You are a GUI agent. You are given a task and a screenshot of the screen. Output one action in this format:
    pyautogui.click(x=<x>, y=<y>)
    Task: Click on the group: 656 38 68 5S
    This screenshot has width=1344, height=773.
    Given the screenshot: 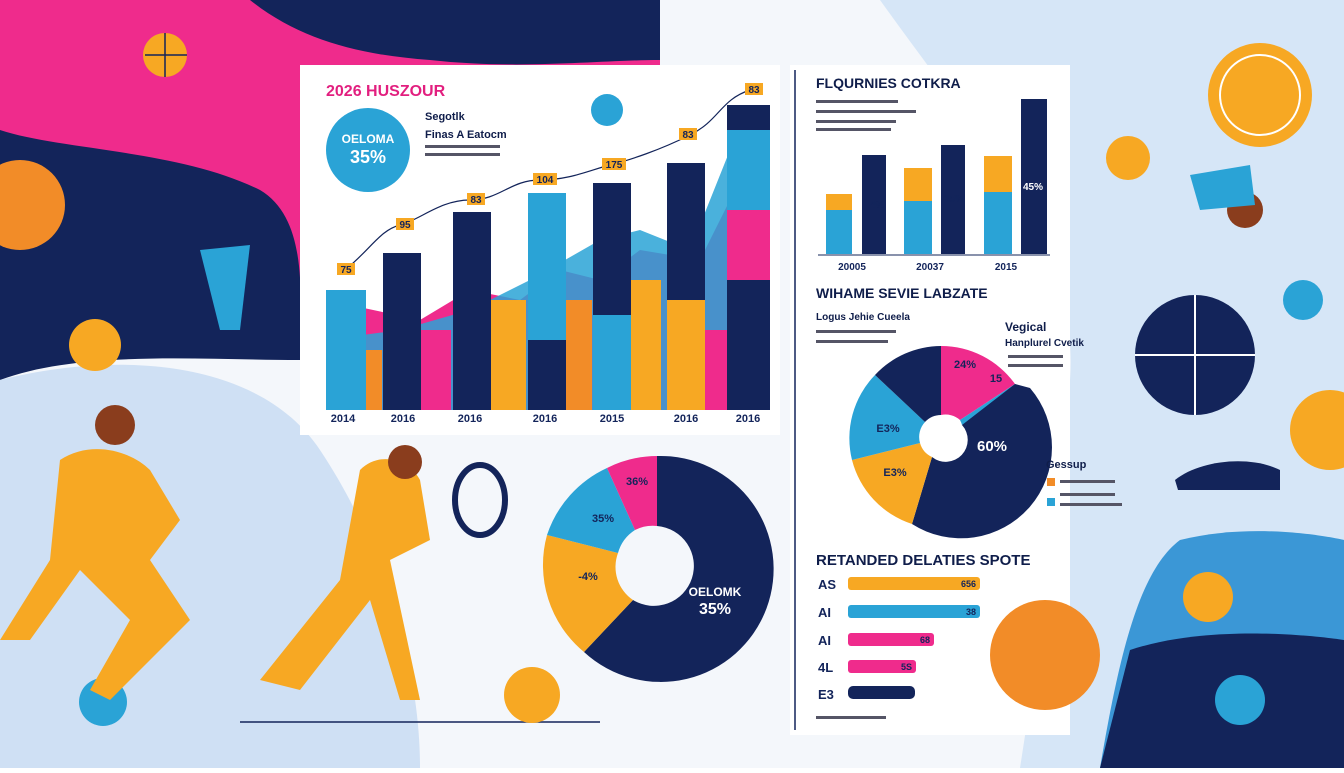 What is the action you would take?
    pyautogui.click(x=938, y=625)
    